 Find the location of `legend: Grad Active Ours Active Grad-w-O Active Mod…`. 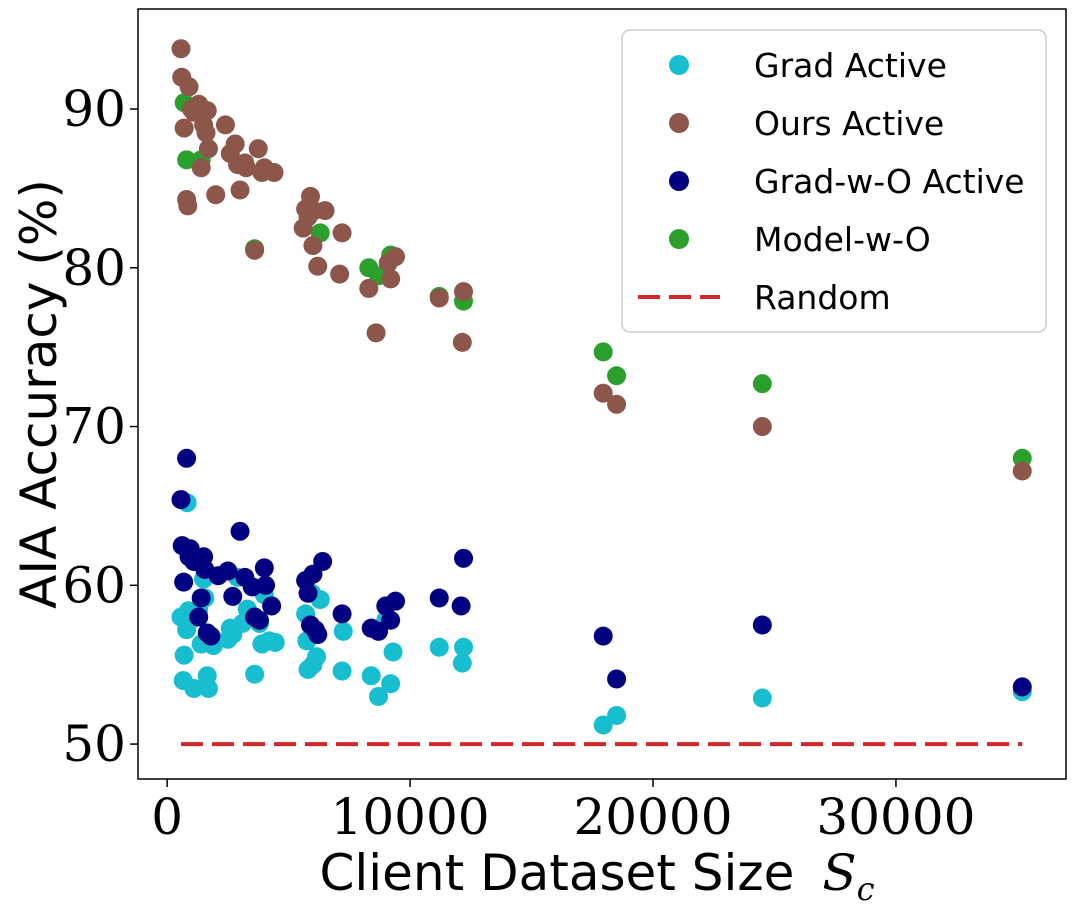

legend: Grad Active Ours Active Grad-w-O Active Mod… is located at coordinates (834, 181).